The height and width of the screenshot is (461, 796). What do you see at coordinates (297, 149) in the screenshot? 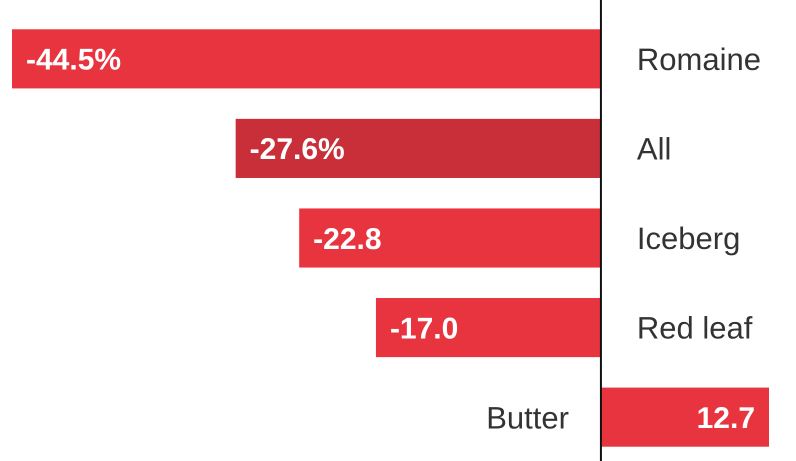
I see `data-label: -27.6%` at bounding box center [297, 149].